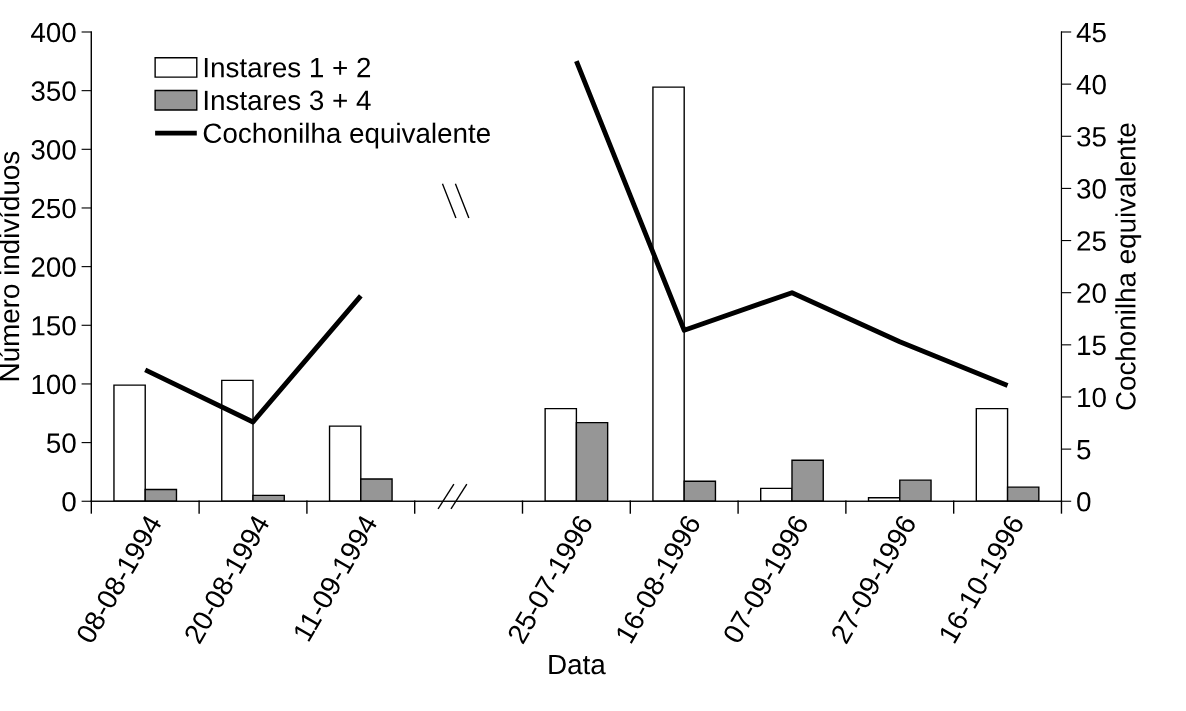 The image size is (1186, 711). What do you see at coordinates (1084, 501) in the screenshot?
I see `y2-tick-label: 0` at bounding box center [1084, 501].